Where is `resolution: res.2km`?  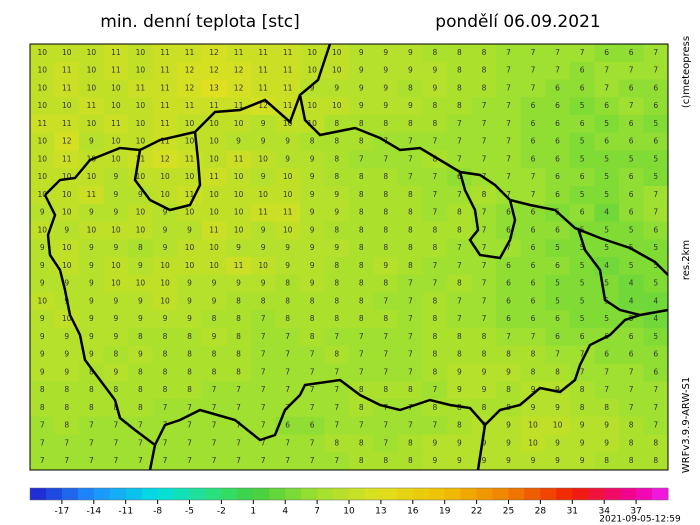 resolution: res.2km is located at coordinates (686, 260).